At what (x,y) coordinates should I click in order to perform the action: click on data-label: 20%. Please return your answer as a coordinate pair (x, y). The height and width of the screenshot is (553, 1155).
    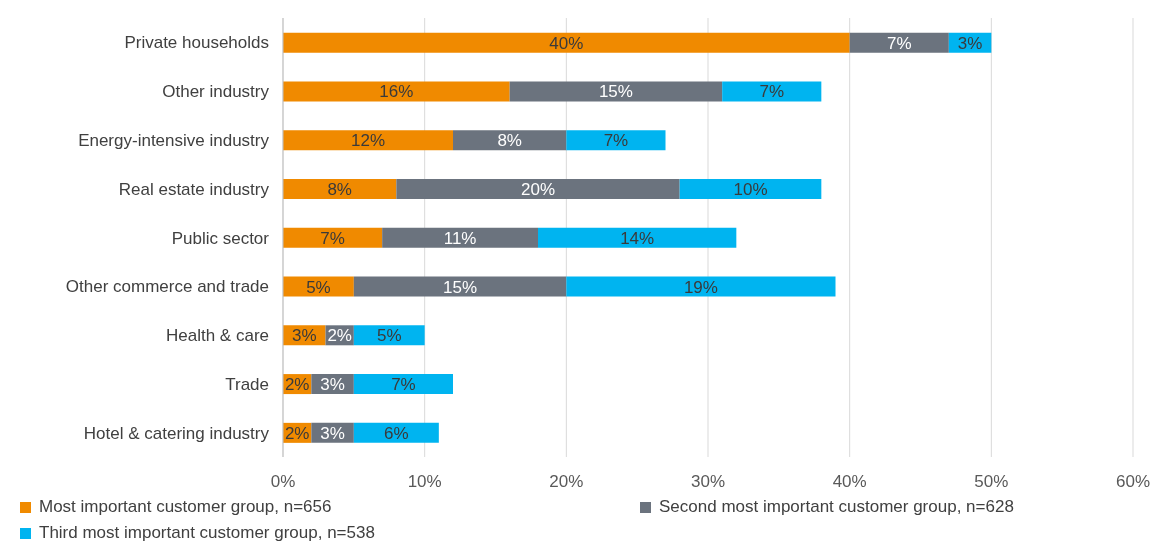
    Looking at the image, I should click on (538, 189).